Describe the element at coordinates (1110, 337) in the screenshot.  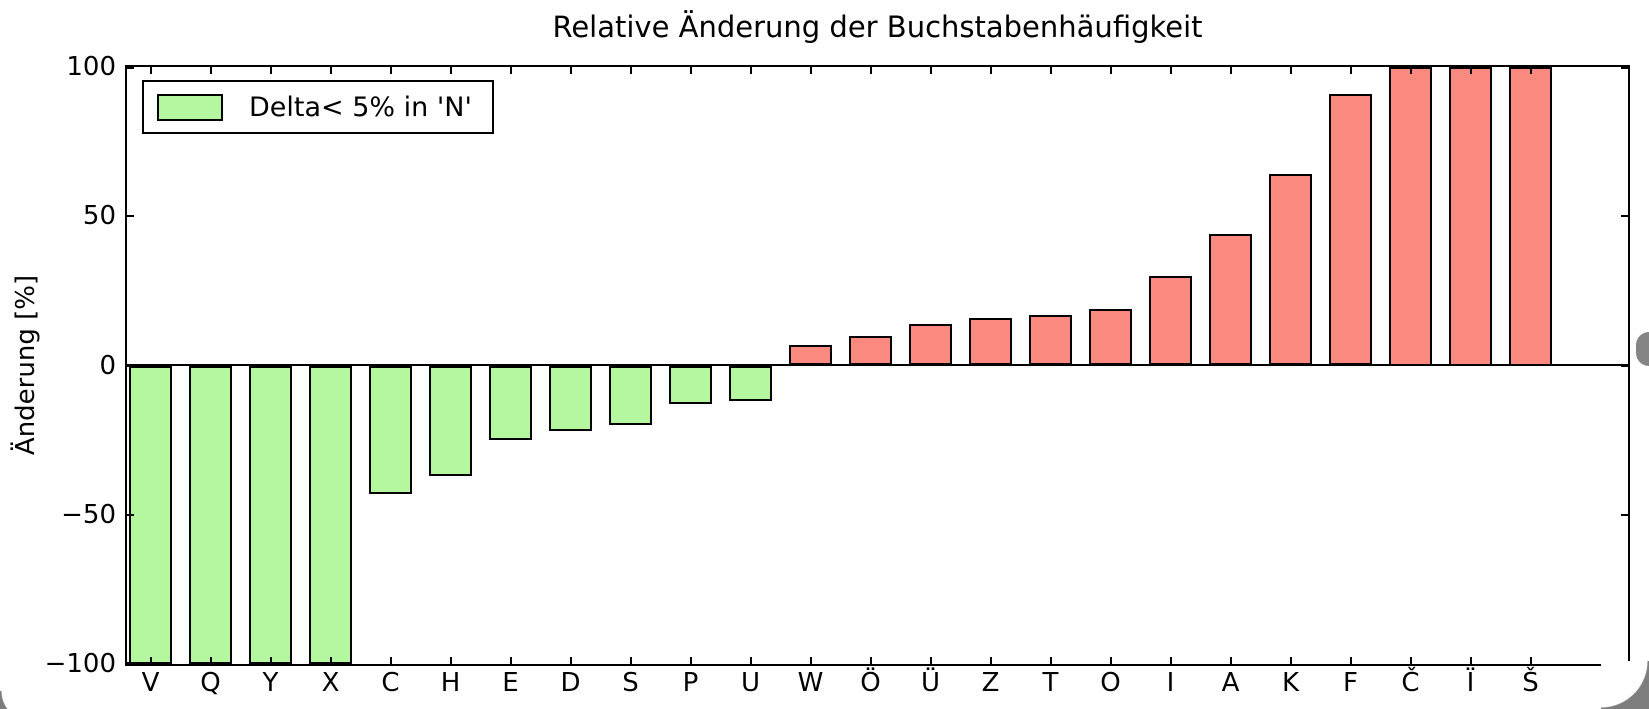
I see `bar-O` at that location.